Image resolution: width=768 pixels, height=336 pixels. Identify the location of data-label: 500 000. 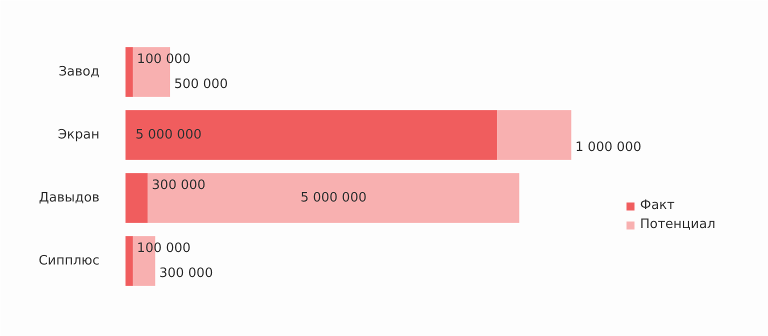
(201, 84).